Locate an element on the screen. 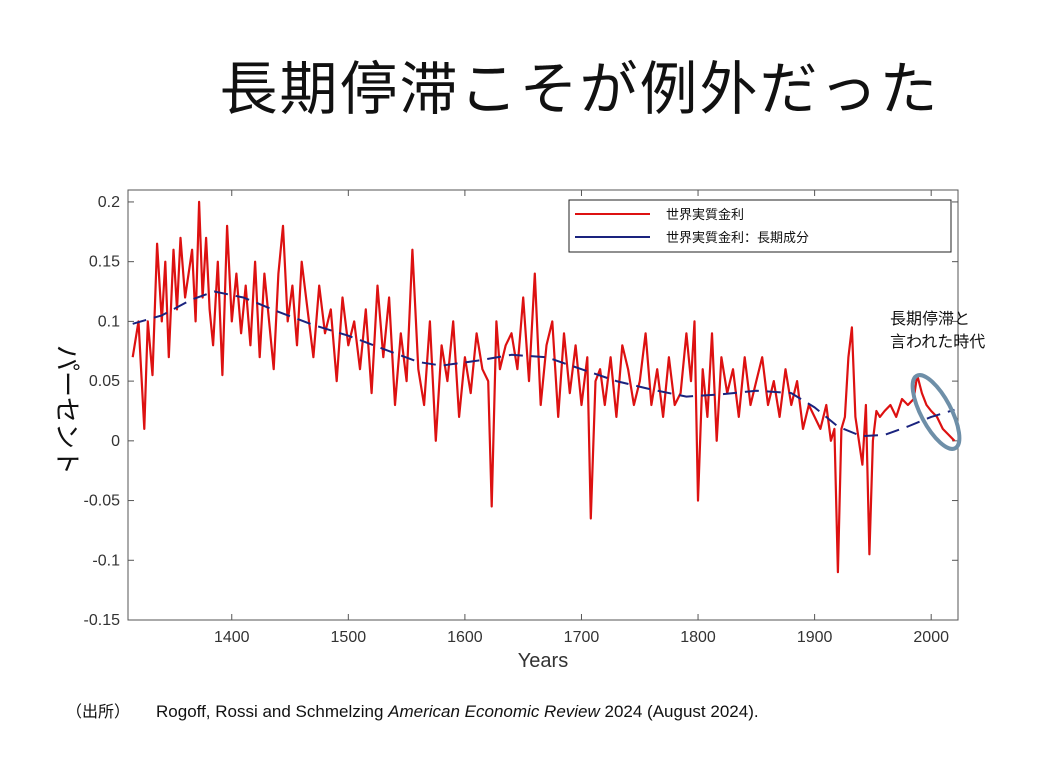 The image size is (1059, 767). y-tick-label: 0.1 is located at coordinates (109, 321).